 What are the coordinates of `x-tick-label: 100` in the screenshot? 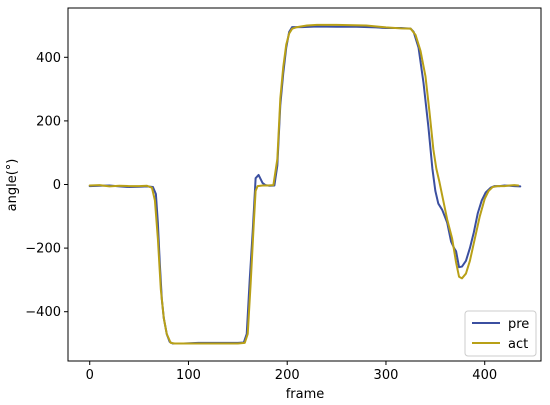 It's located at (188, 375).